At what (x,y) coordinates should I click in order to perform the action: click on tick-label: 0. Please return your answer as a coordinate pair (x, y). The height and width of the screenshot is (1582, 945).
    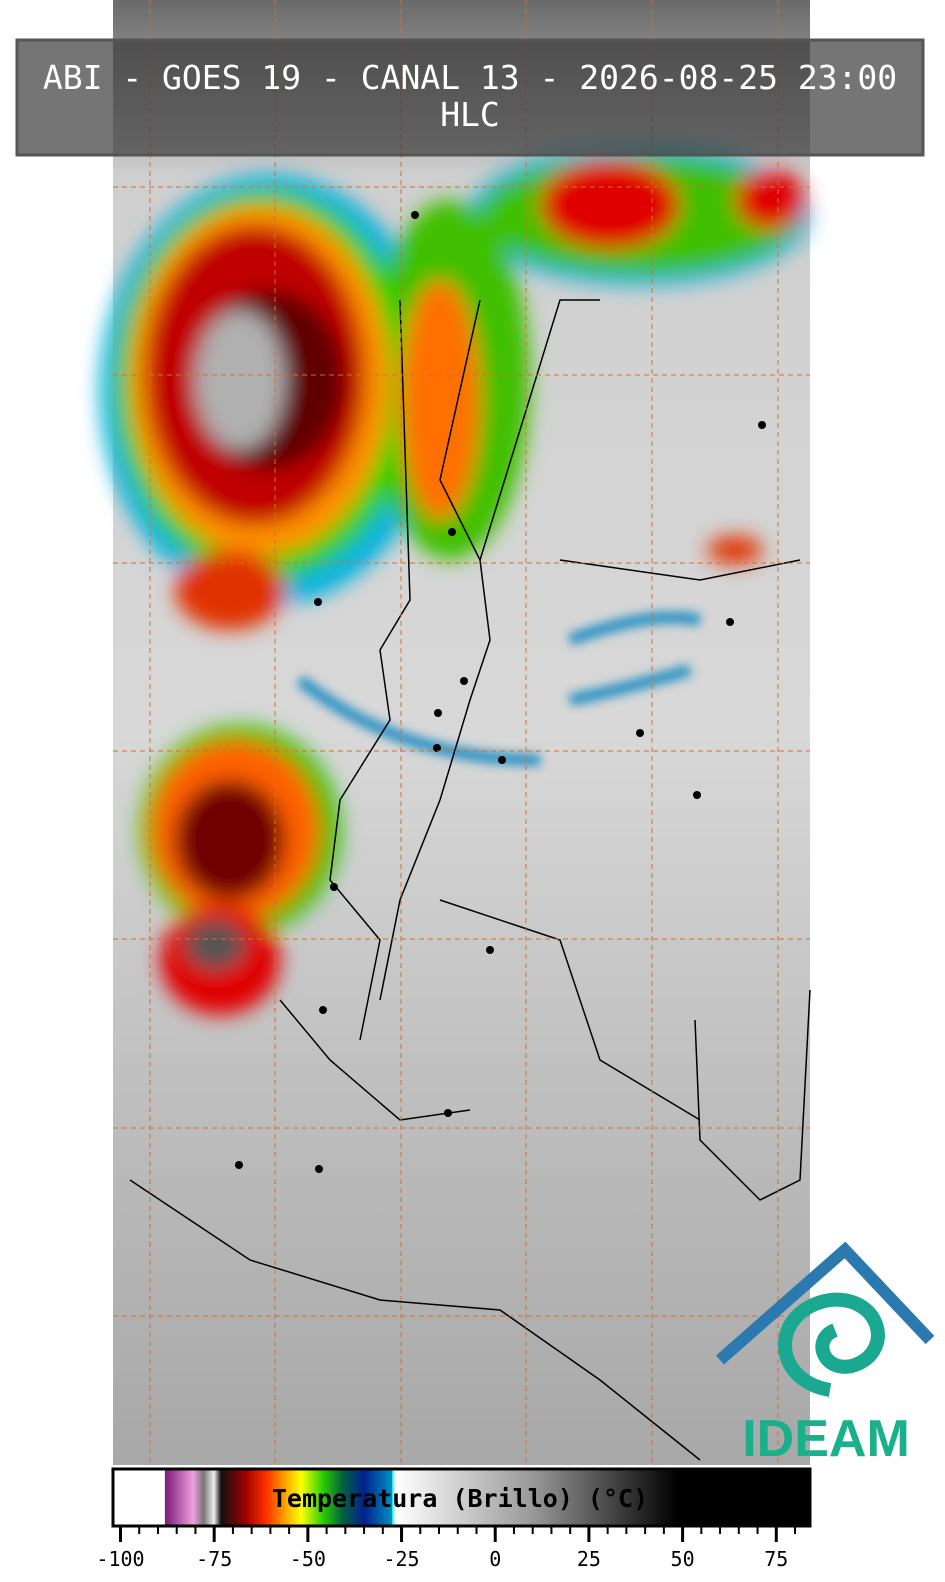
    Looking at the image, I should click on (495, 1559).